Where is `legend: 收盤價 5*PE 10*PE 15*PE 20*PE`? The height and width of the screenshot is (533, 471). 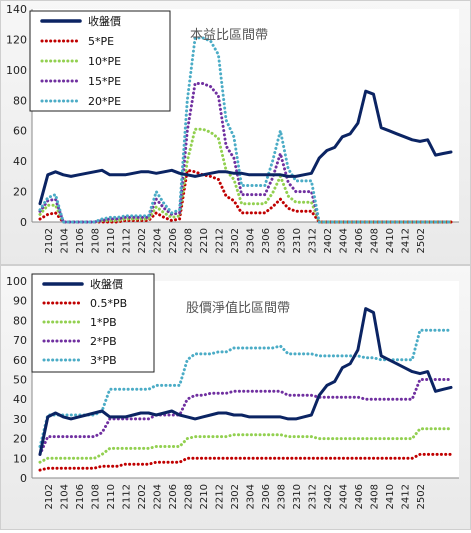 legend: 收盤價 5*PE 10*PE 15*PE 20*PE is located at coordinates (100, 61).